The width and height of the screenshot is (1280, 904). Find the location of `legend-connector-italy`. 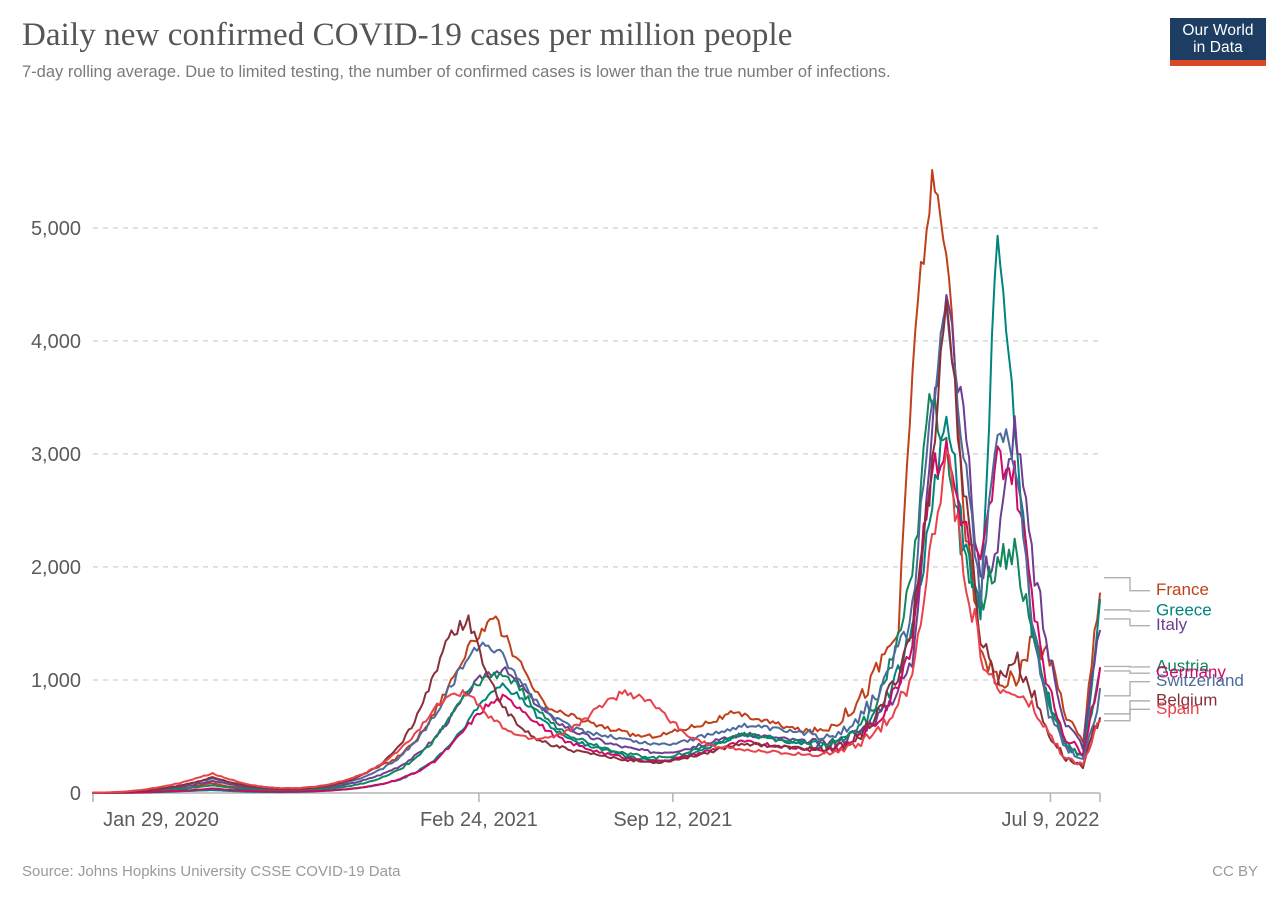

legend-connector-italy is located at coordinates (1127, 622).